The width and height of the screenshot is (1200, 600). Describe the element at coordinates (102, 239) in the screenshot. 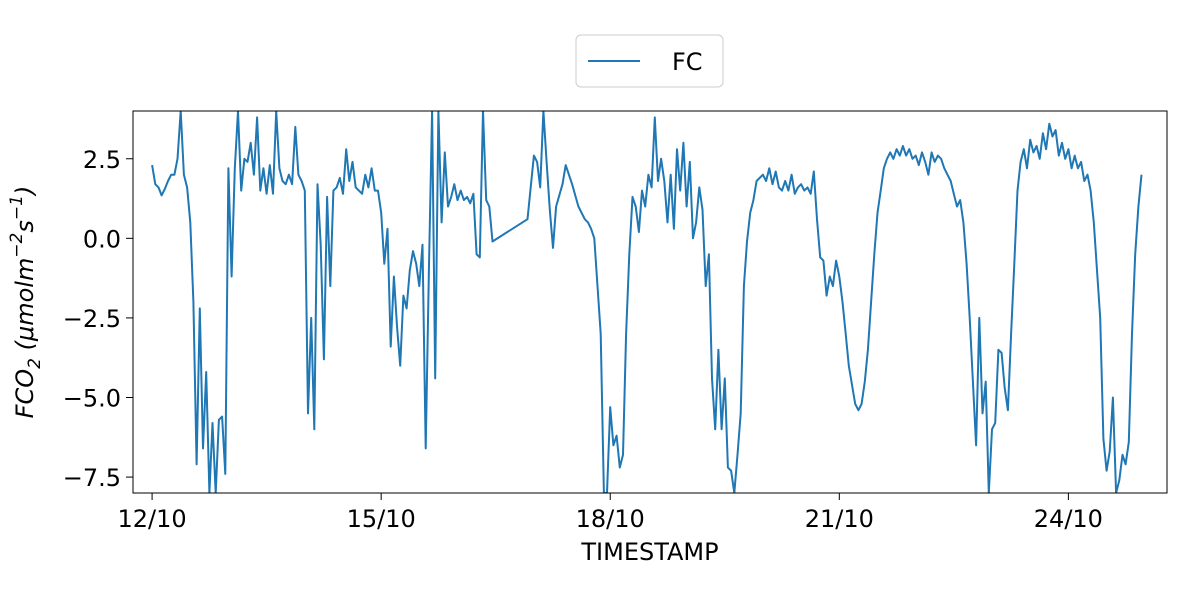

I see `y-tick-label: 0.0` at that location.